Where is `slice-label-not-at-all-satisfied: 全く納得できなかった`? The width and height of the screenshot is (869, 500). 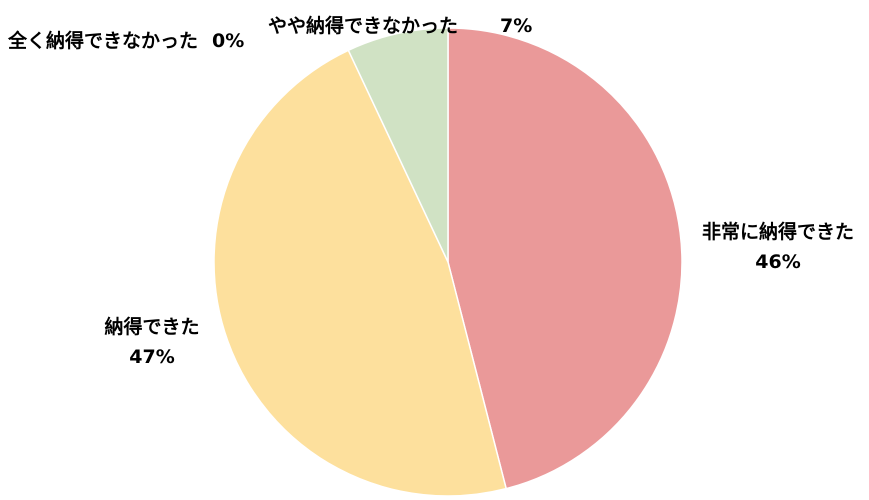
slice-label-not-at-all-satisfied: 全く納得できなかった is located at coordinates (102, 40).